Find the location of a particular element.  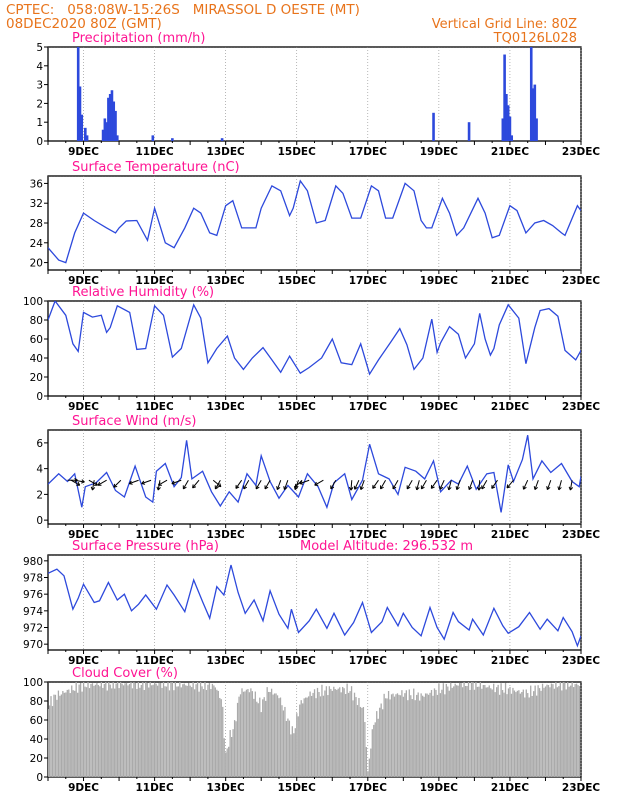

y-tick-label: 60 is located at coordinates (36, 721).